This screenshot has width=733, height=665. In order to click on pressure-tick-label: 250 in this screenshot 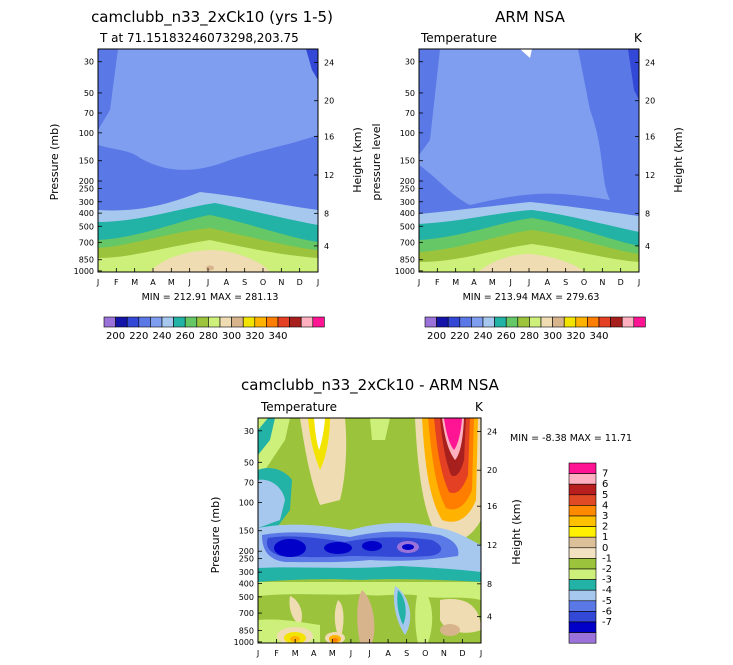, I will do `click(246, 559)`.